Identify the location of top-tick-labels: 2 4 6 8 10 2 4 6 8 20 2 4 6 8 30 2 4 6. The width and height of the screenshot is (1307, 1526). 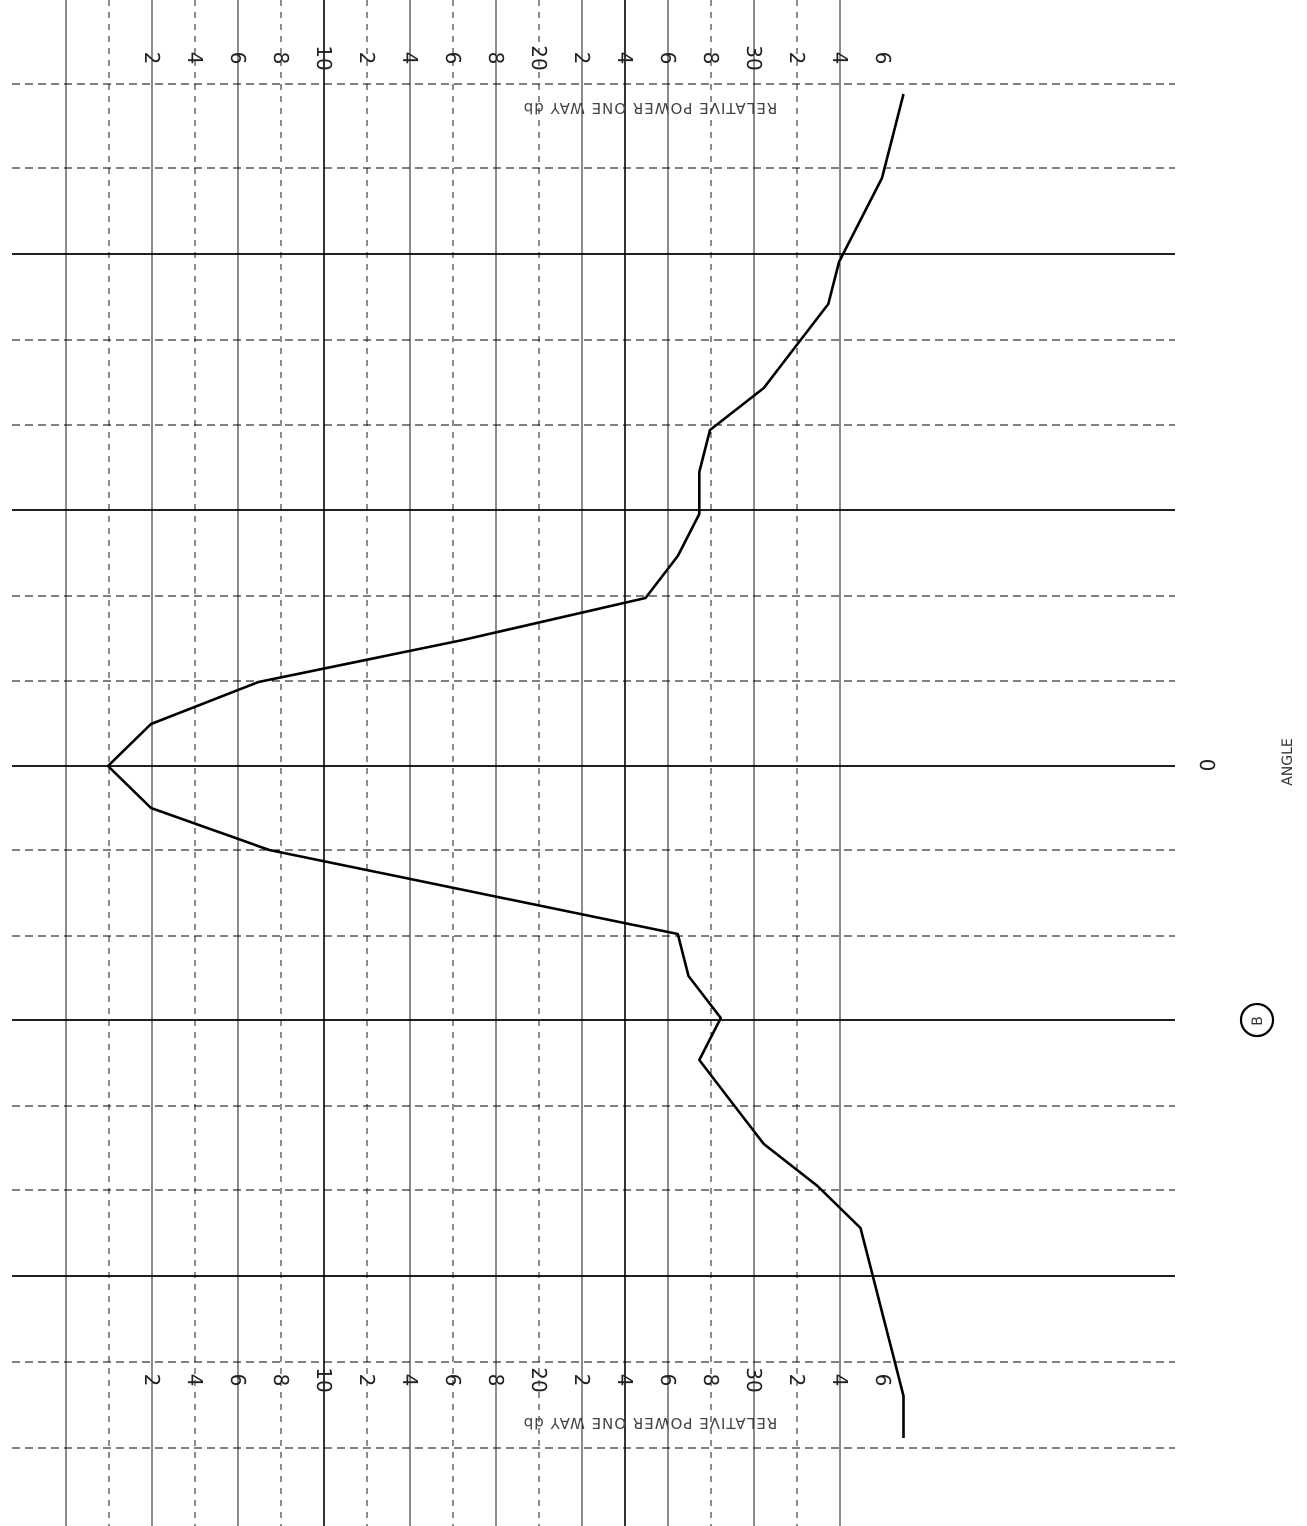
(517, 57).